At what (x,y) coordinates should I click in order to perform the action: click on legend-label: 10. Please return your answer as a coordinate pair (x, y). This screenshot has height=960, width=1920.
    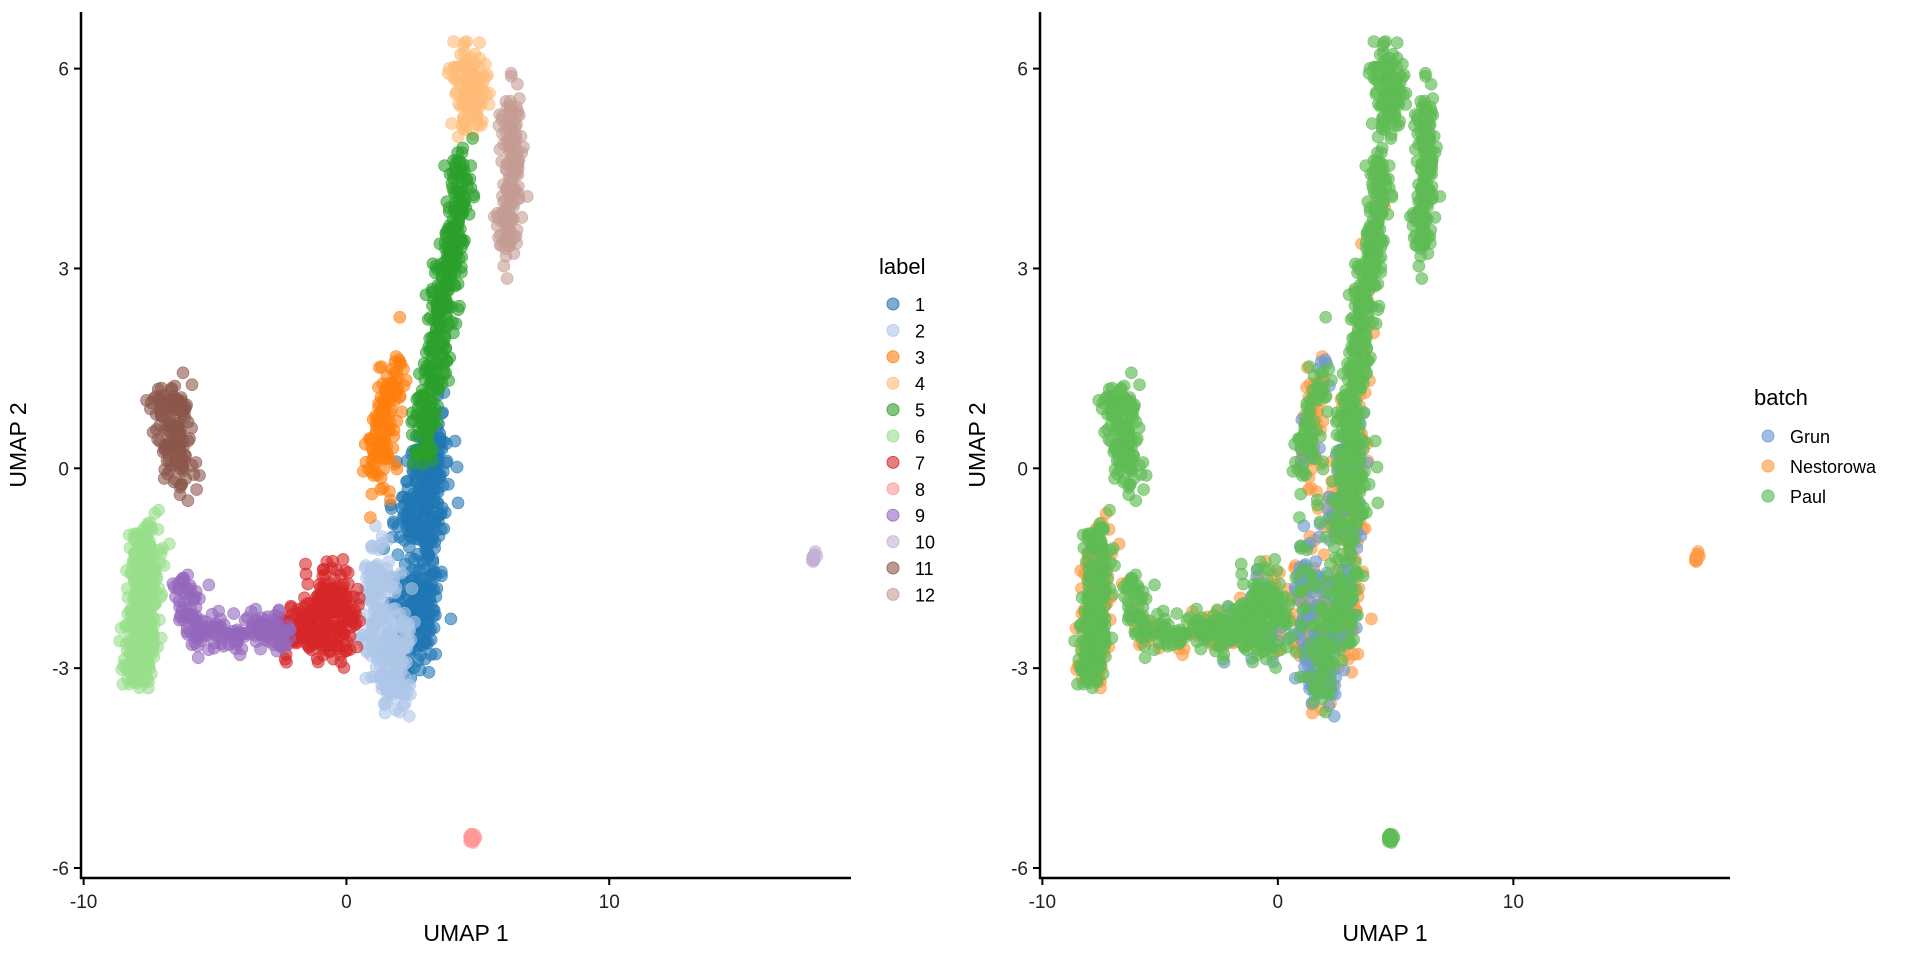
    Looking at the image, I should click on (925, 543).